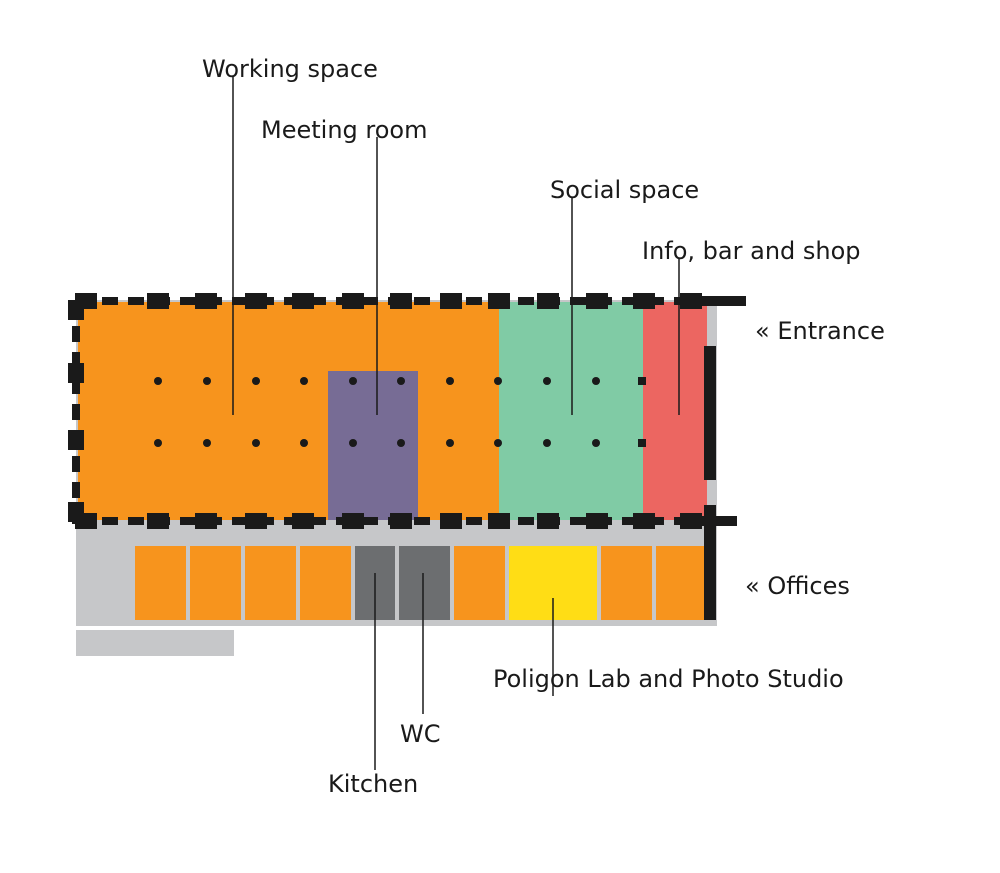  I want to click on working-space-zone, so click(288, 411).